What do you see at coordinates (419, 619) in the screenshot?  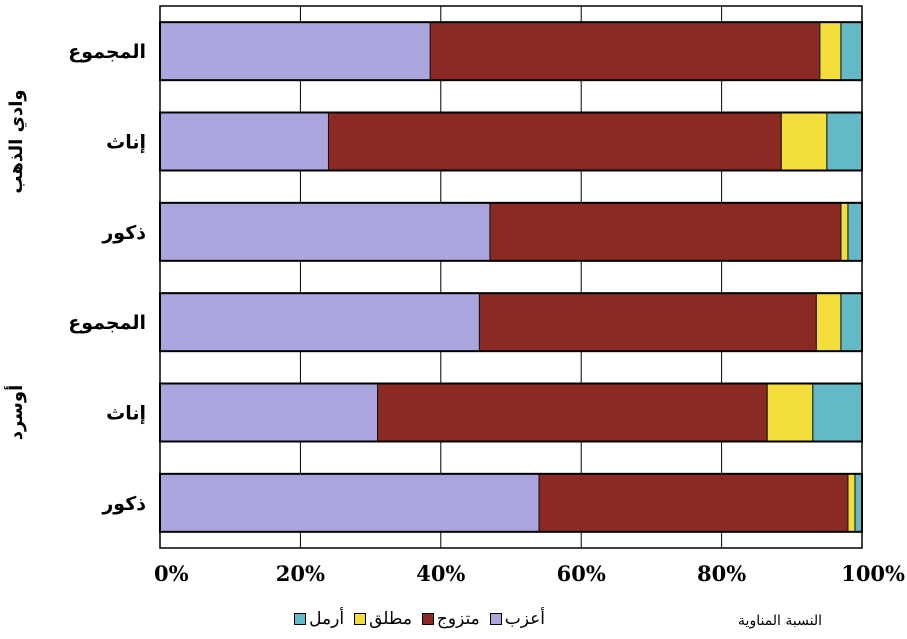 I see `chart-legend: أعزب متزوج مطلق أرمل` at bounding box center [419, 619].